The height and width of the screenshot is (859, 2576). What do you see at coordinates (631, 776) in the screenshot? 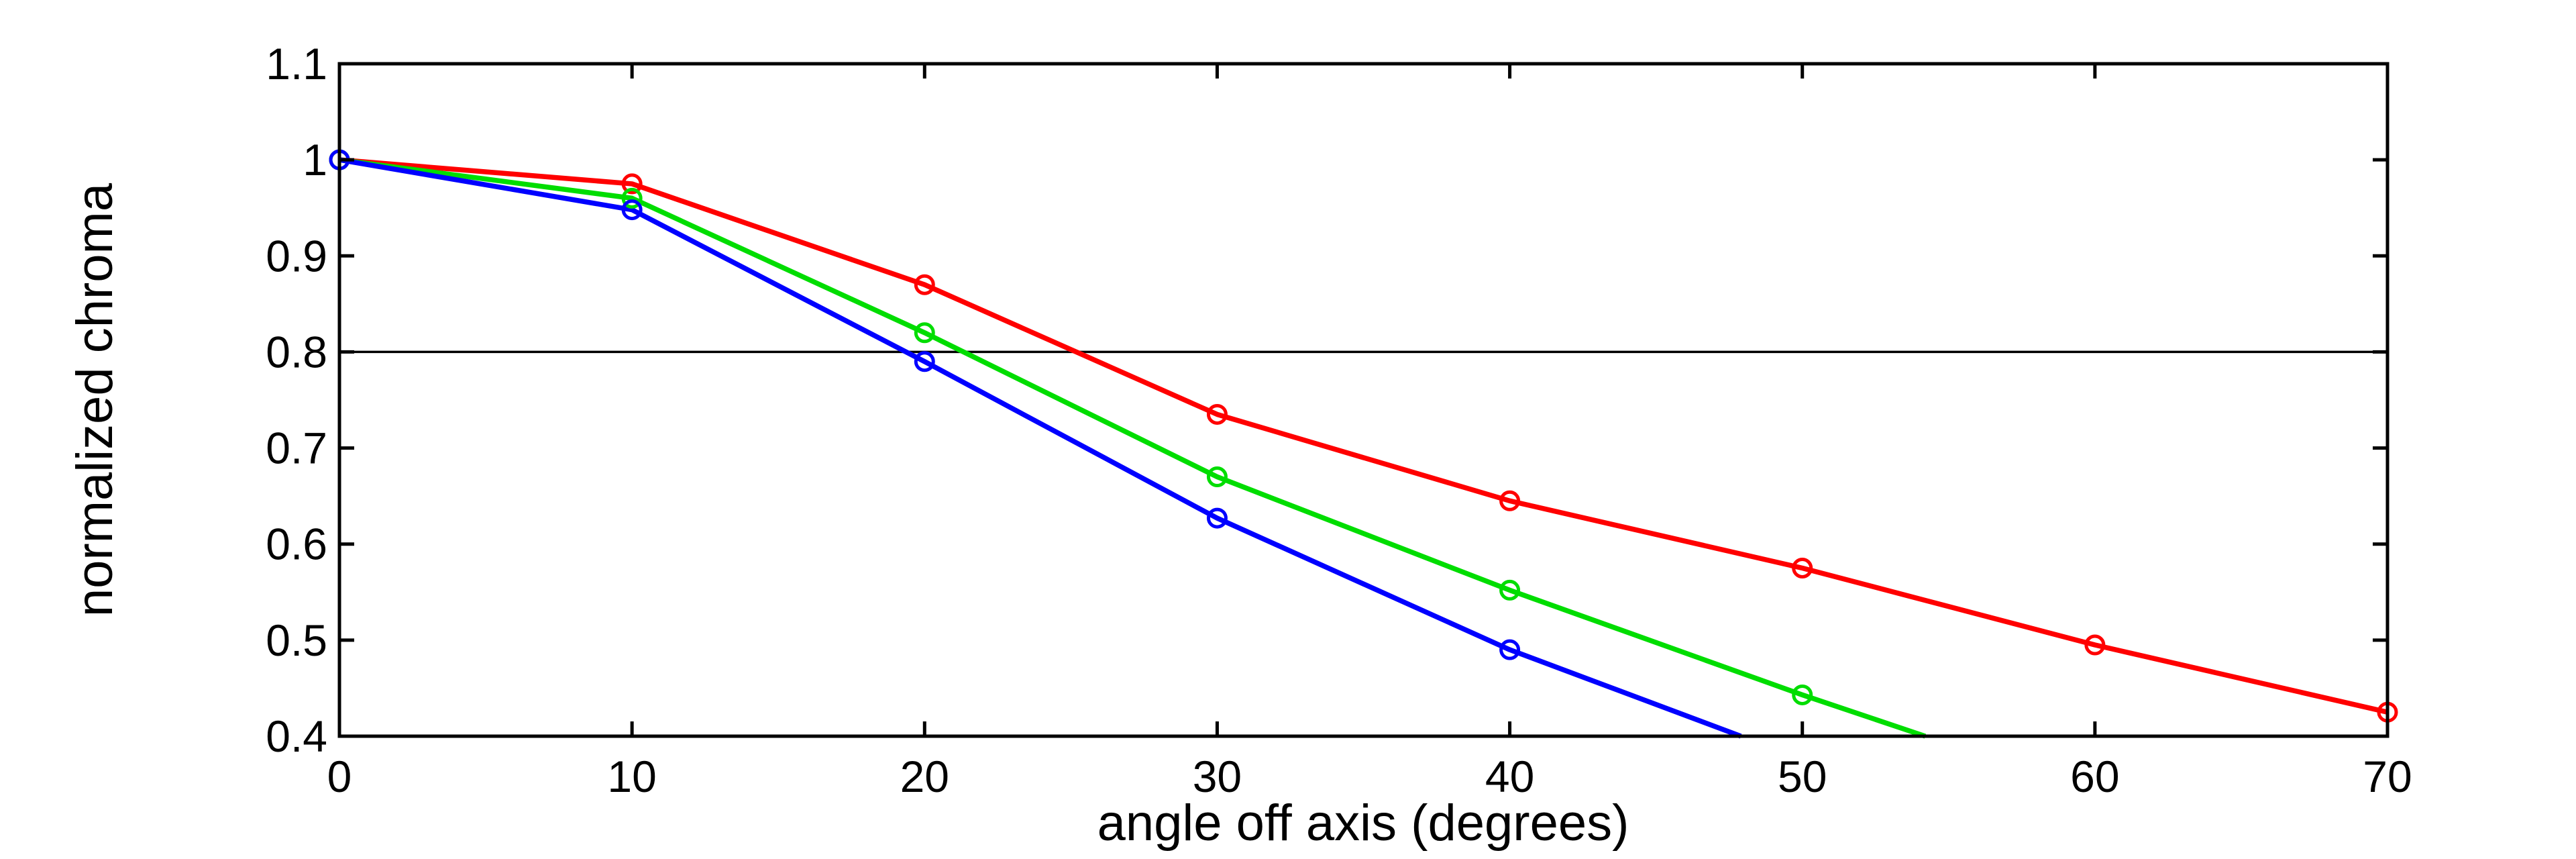
I see `x-tick-label: 10` at bounding box center [631, 776].